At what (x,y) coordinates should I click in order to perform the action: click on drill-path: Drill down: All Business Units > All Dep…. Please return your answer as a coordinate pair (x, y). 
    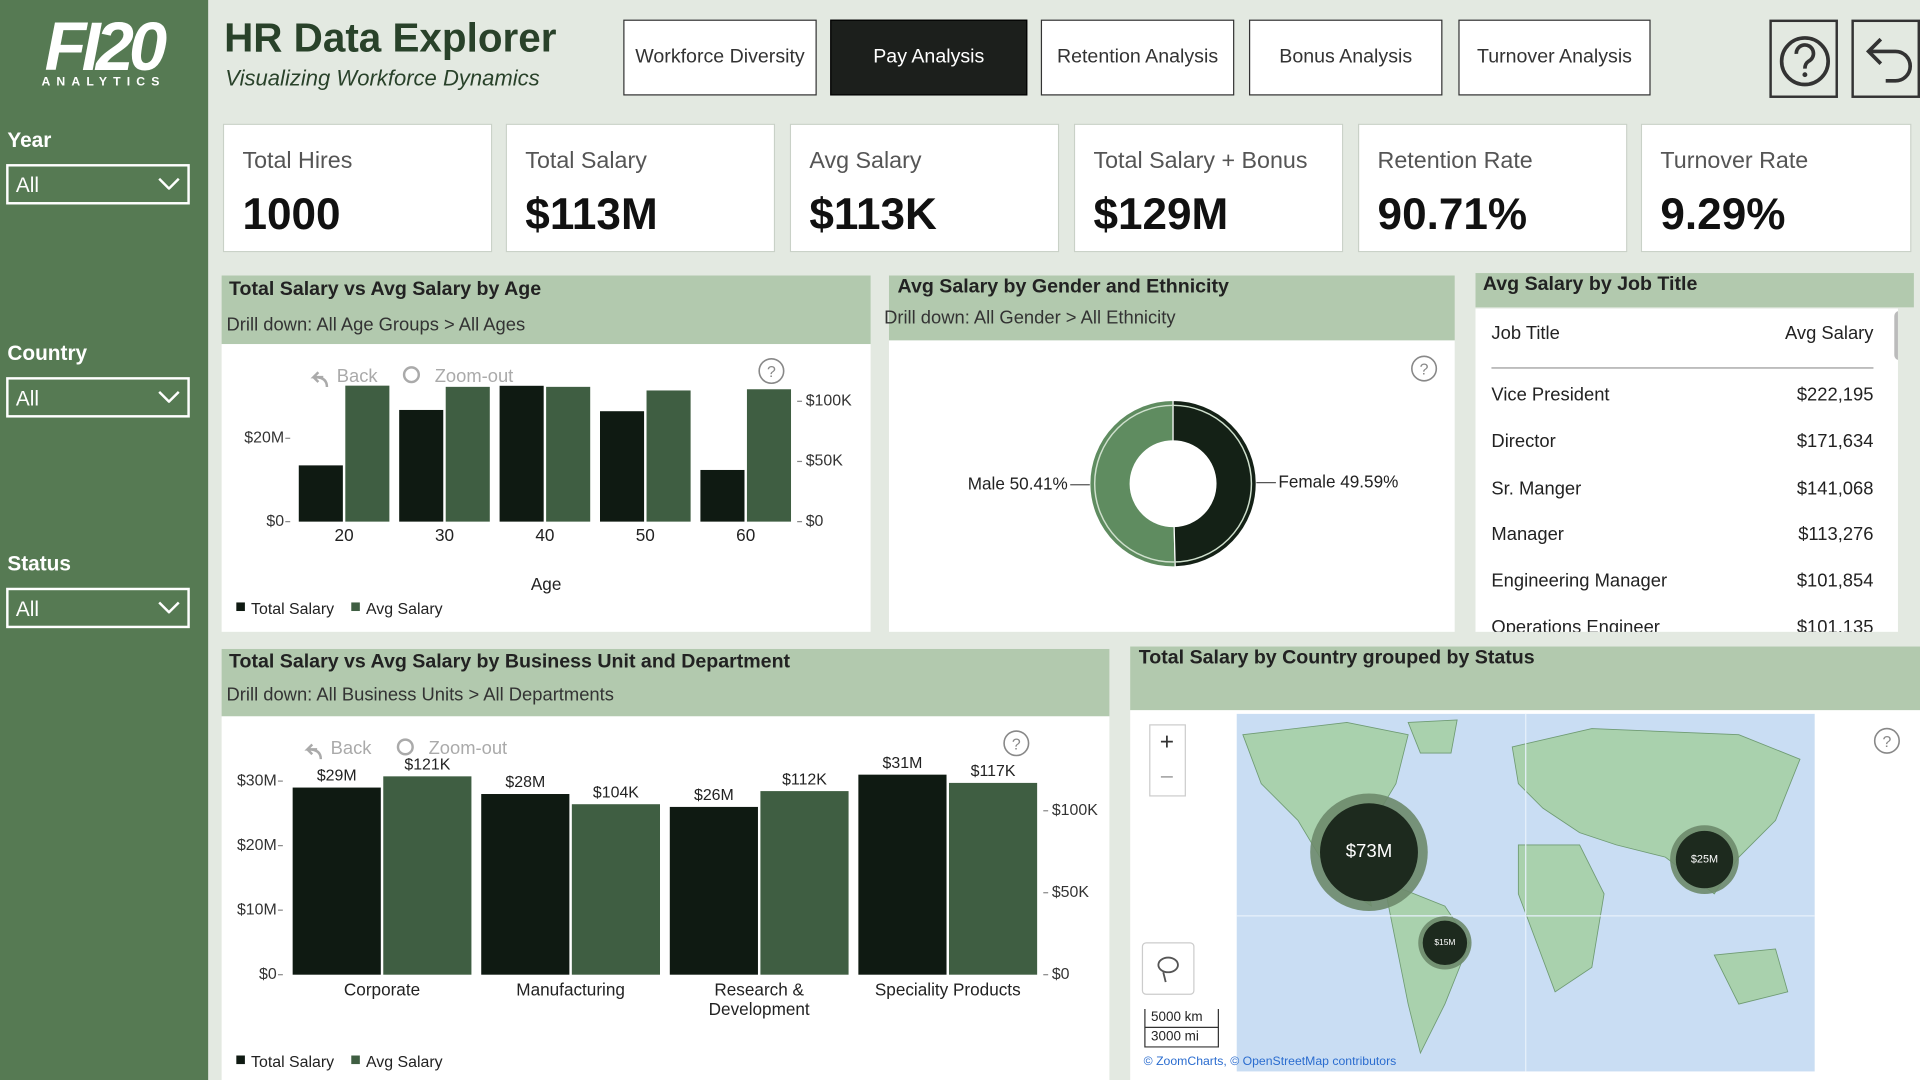
    Looking at the image, I should click on (420, 695).